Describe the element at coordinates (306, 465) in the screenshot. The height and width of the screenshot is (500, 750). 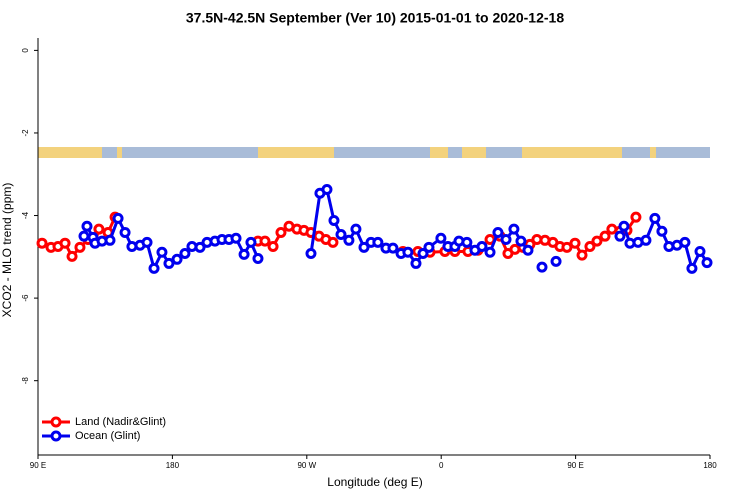
I see `x-tick-label: 90 W` at that location.